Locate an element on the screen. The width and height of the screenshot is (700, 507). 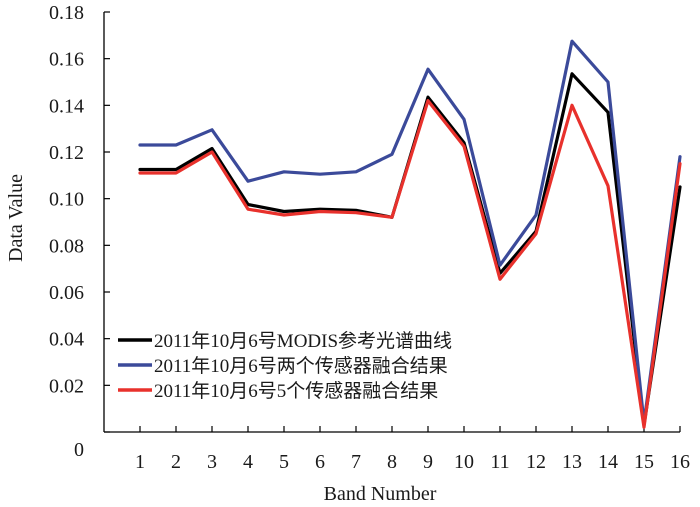
x-tick-label: 9 is located at coordinates (428, 462).